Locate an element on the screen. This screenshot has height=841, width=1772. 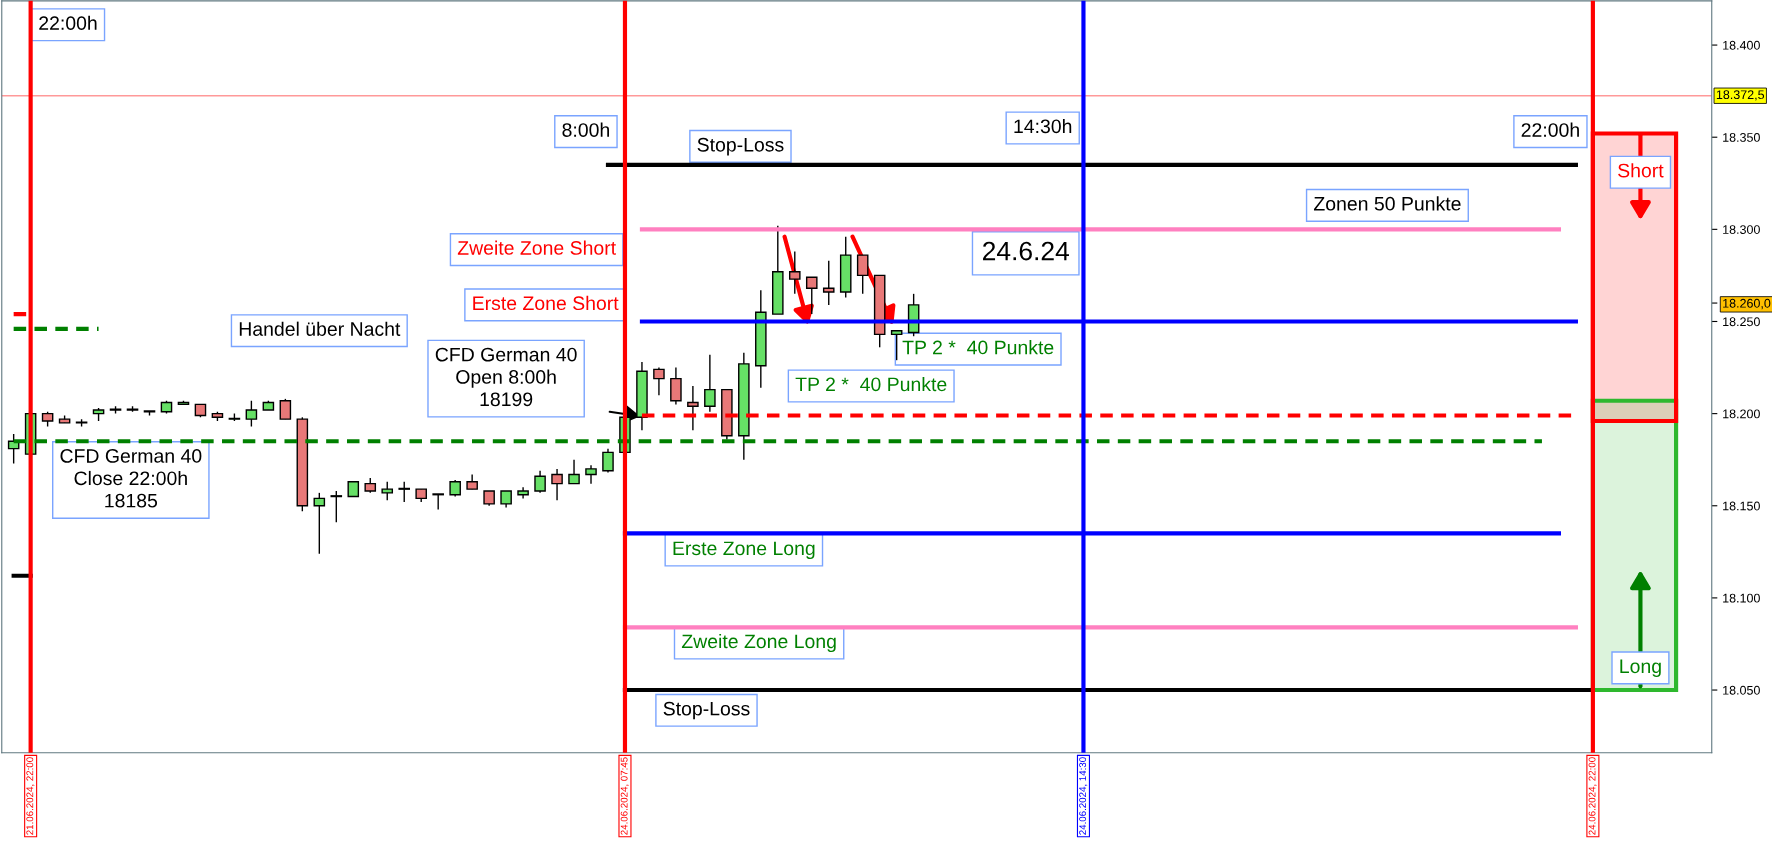
x-tick-label: 21.06.2024, 22:00 is located at coordinates (30, 796).